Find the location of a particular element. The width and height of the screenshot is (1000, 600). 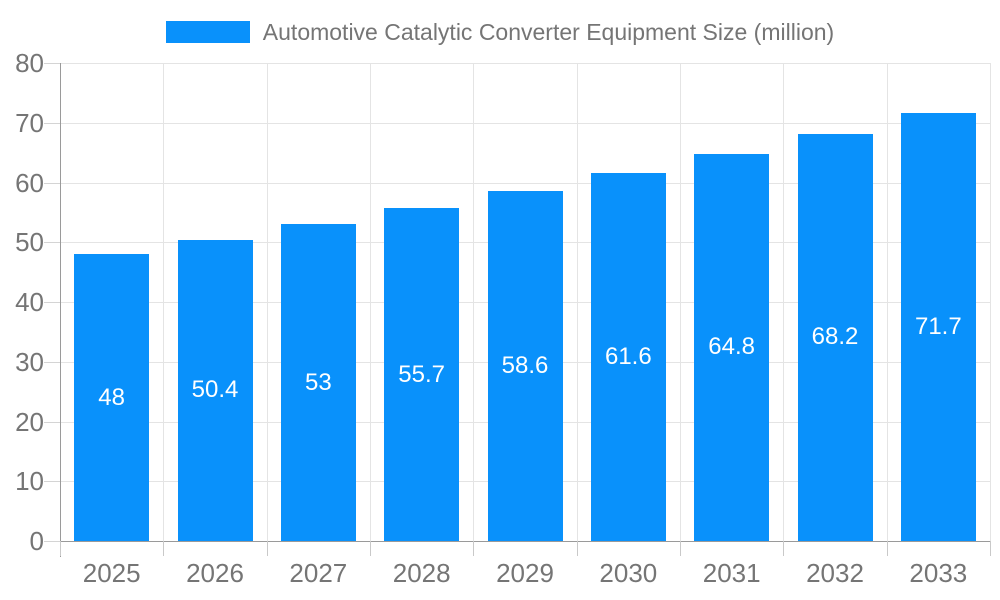

bar-2029: 58.6 is located at coordinates (525, 365).